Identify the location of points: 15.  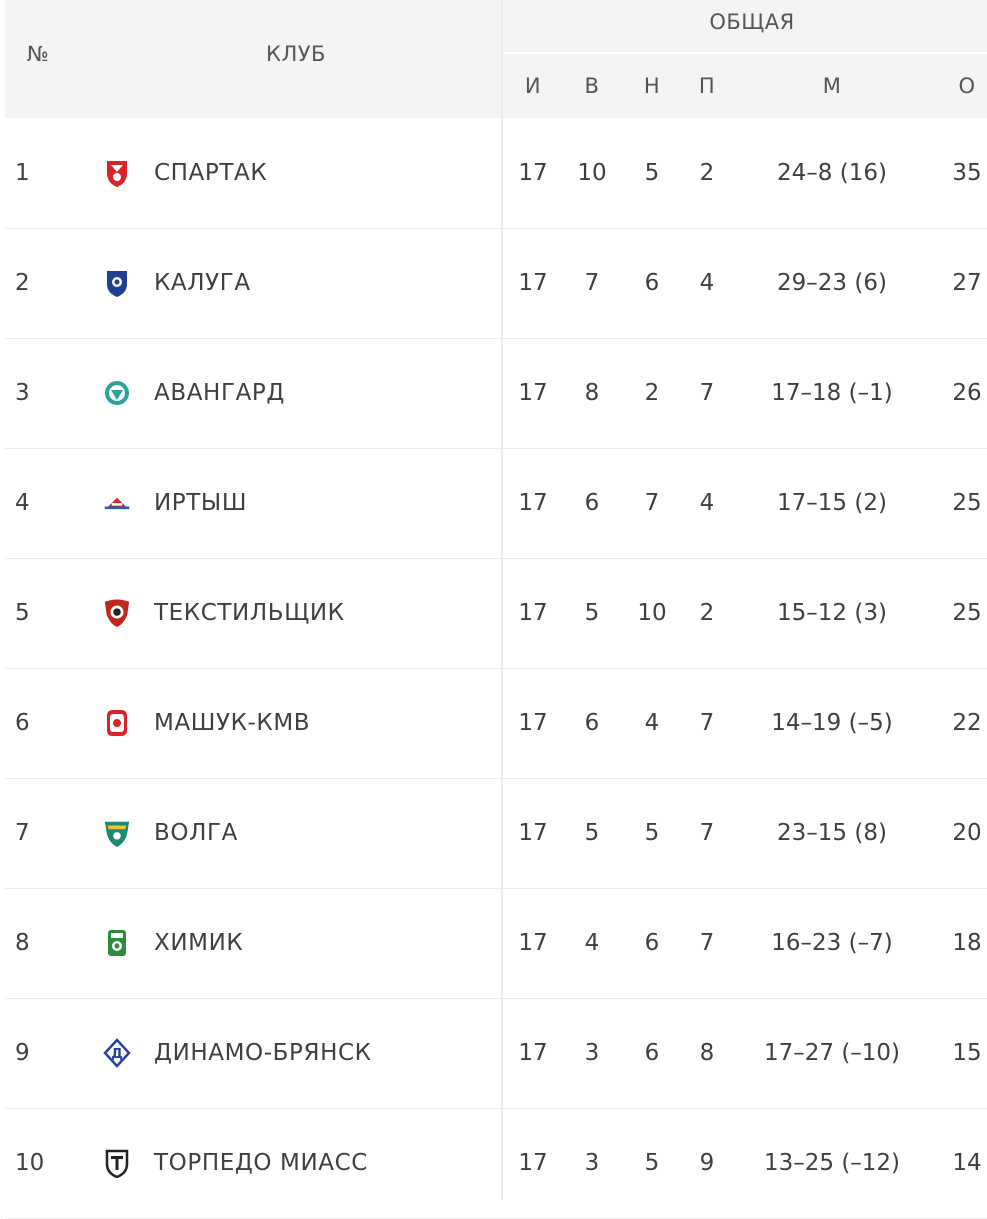
(967, 1053).